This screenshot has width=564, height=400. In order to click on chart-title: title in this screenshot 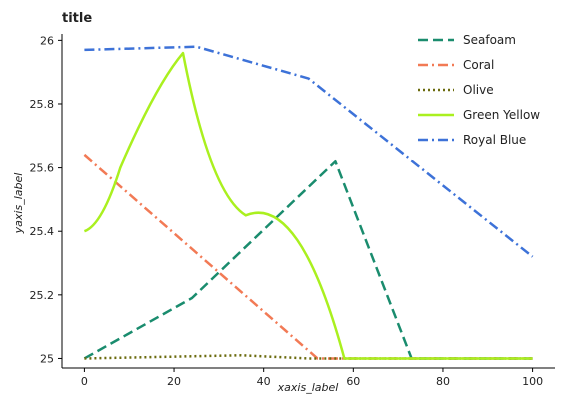, I will do `click(77, 18)`.